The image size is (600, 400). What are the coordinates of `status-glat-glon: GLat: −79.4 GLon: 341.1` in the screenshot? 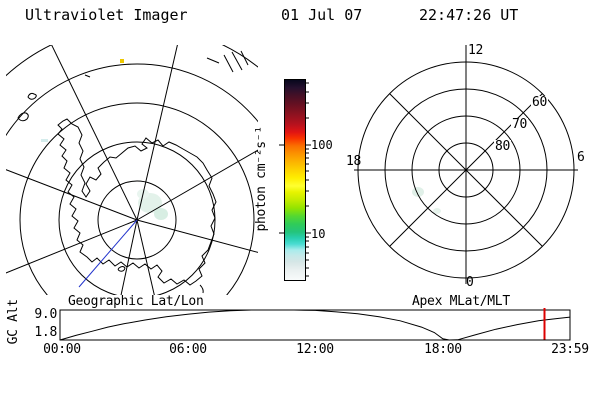 It's located at (529, 383).